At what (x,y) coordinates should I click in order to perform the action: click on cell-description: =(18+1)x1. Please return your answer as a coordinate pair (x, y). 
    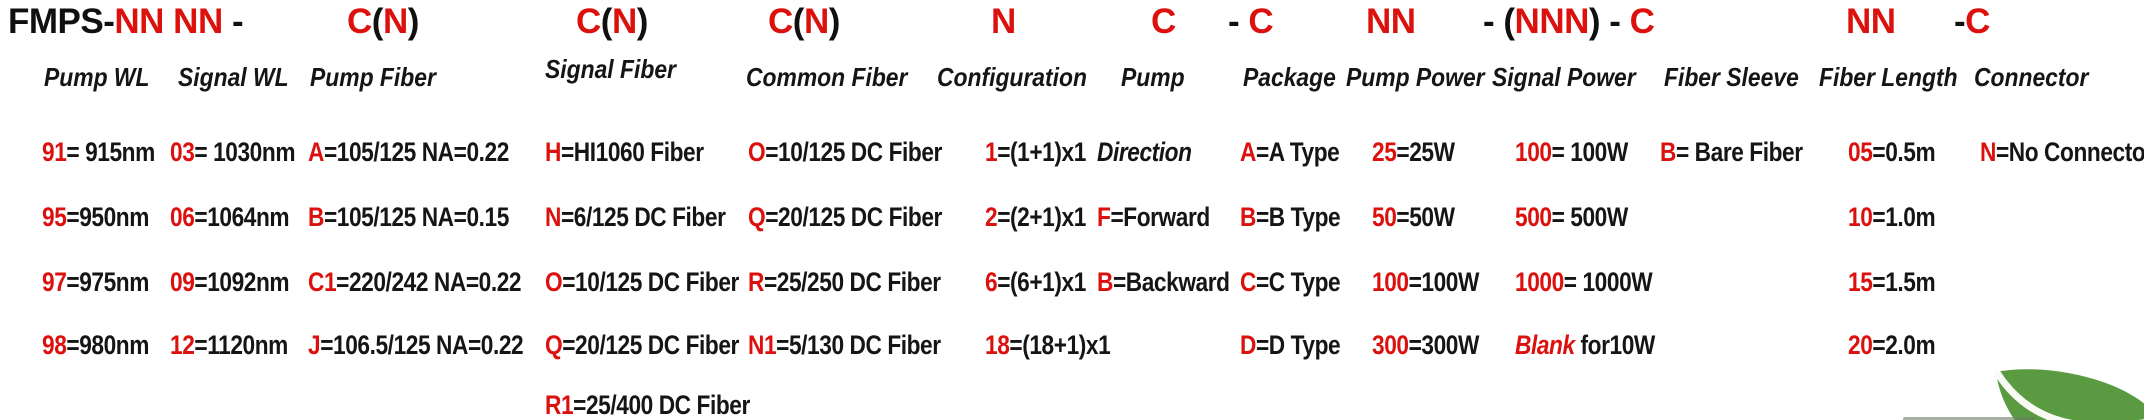
    Looking at the image, I should click on (1060, 345).